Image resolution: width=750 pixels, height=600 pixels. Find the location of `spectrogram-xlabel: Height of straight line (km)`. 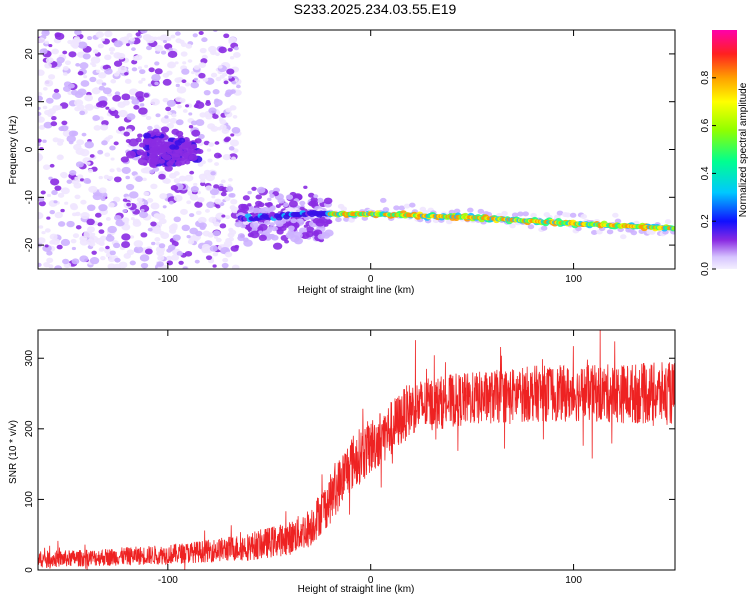

spectrogram-xlabel: Height of straight line (km) is located at coordinates (356, 290).